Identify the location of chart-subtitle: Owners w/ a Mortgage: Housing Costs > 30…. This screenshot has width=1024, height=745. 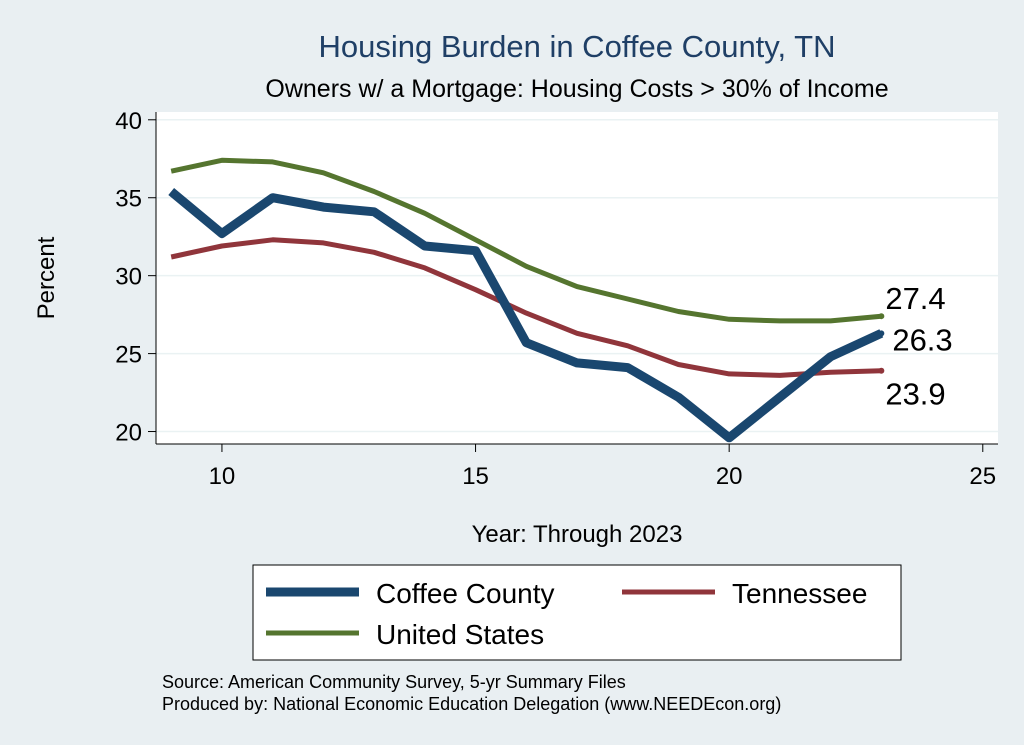
(576, 89).